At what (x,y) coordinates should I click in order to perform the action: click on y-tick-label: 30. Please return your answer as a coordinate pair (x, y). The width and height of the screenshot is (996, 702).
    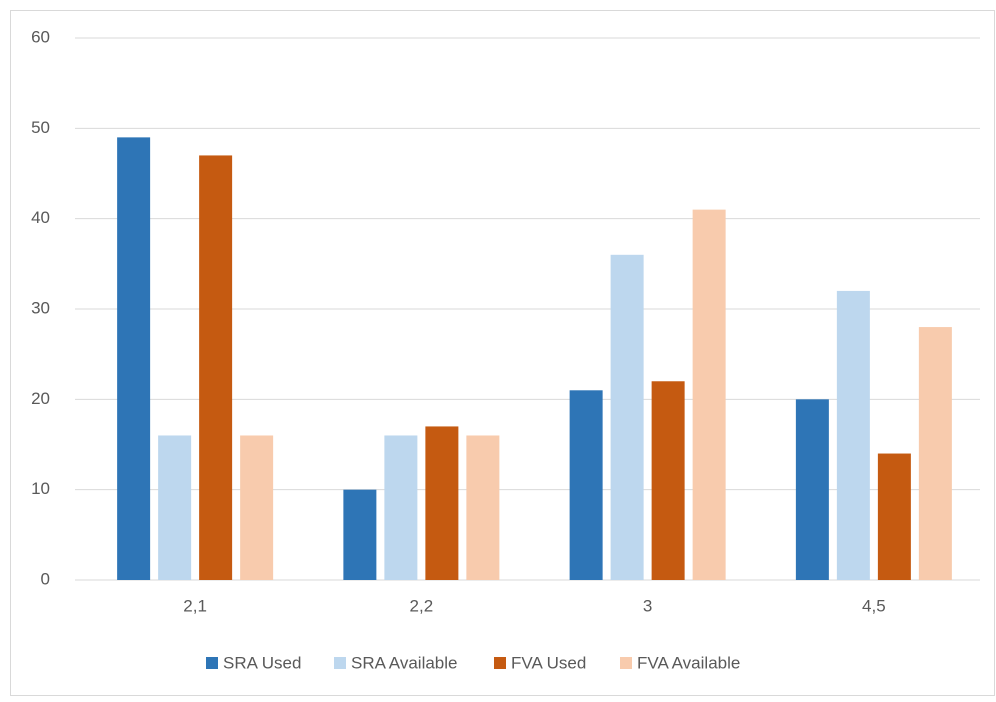
    Looking at the image, I should click on (40, 307).